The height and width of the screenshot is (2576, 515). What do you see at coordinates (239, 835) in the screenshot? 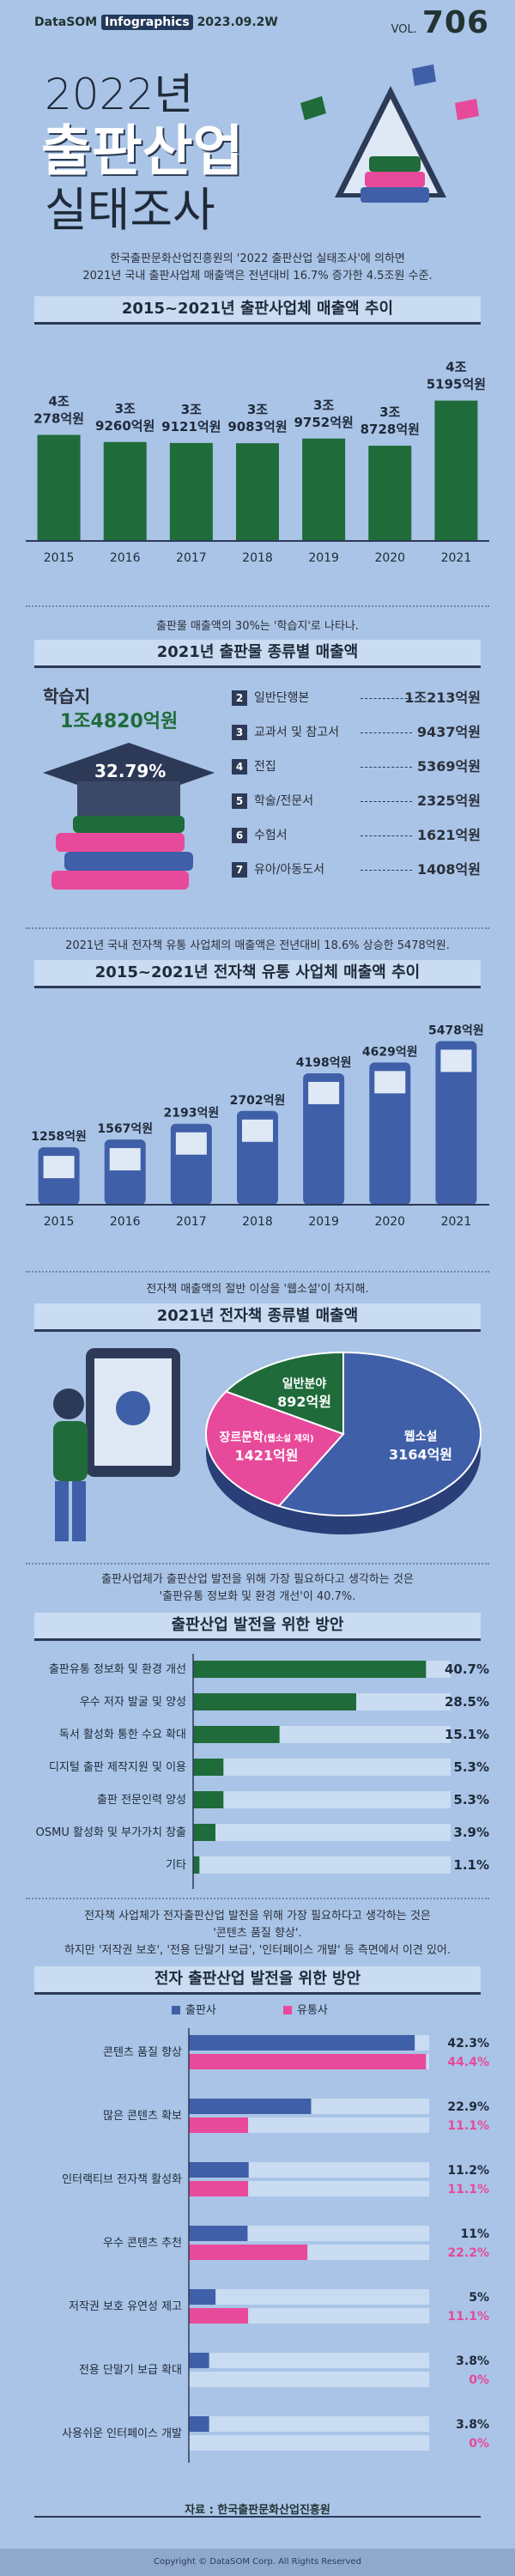
I see `category-rank: 6` at bounding box center [239, 835].